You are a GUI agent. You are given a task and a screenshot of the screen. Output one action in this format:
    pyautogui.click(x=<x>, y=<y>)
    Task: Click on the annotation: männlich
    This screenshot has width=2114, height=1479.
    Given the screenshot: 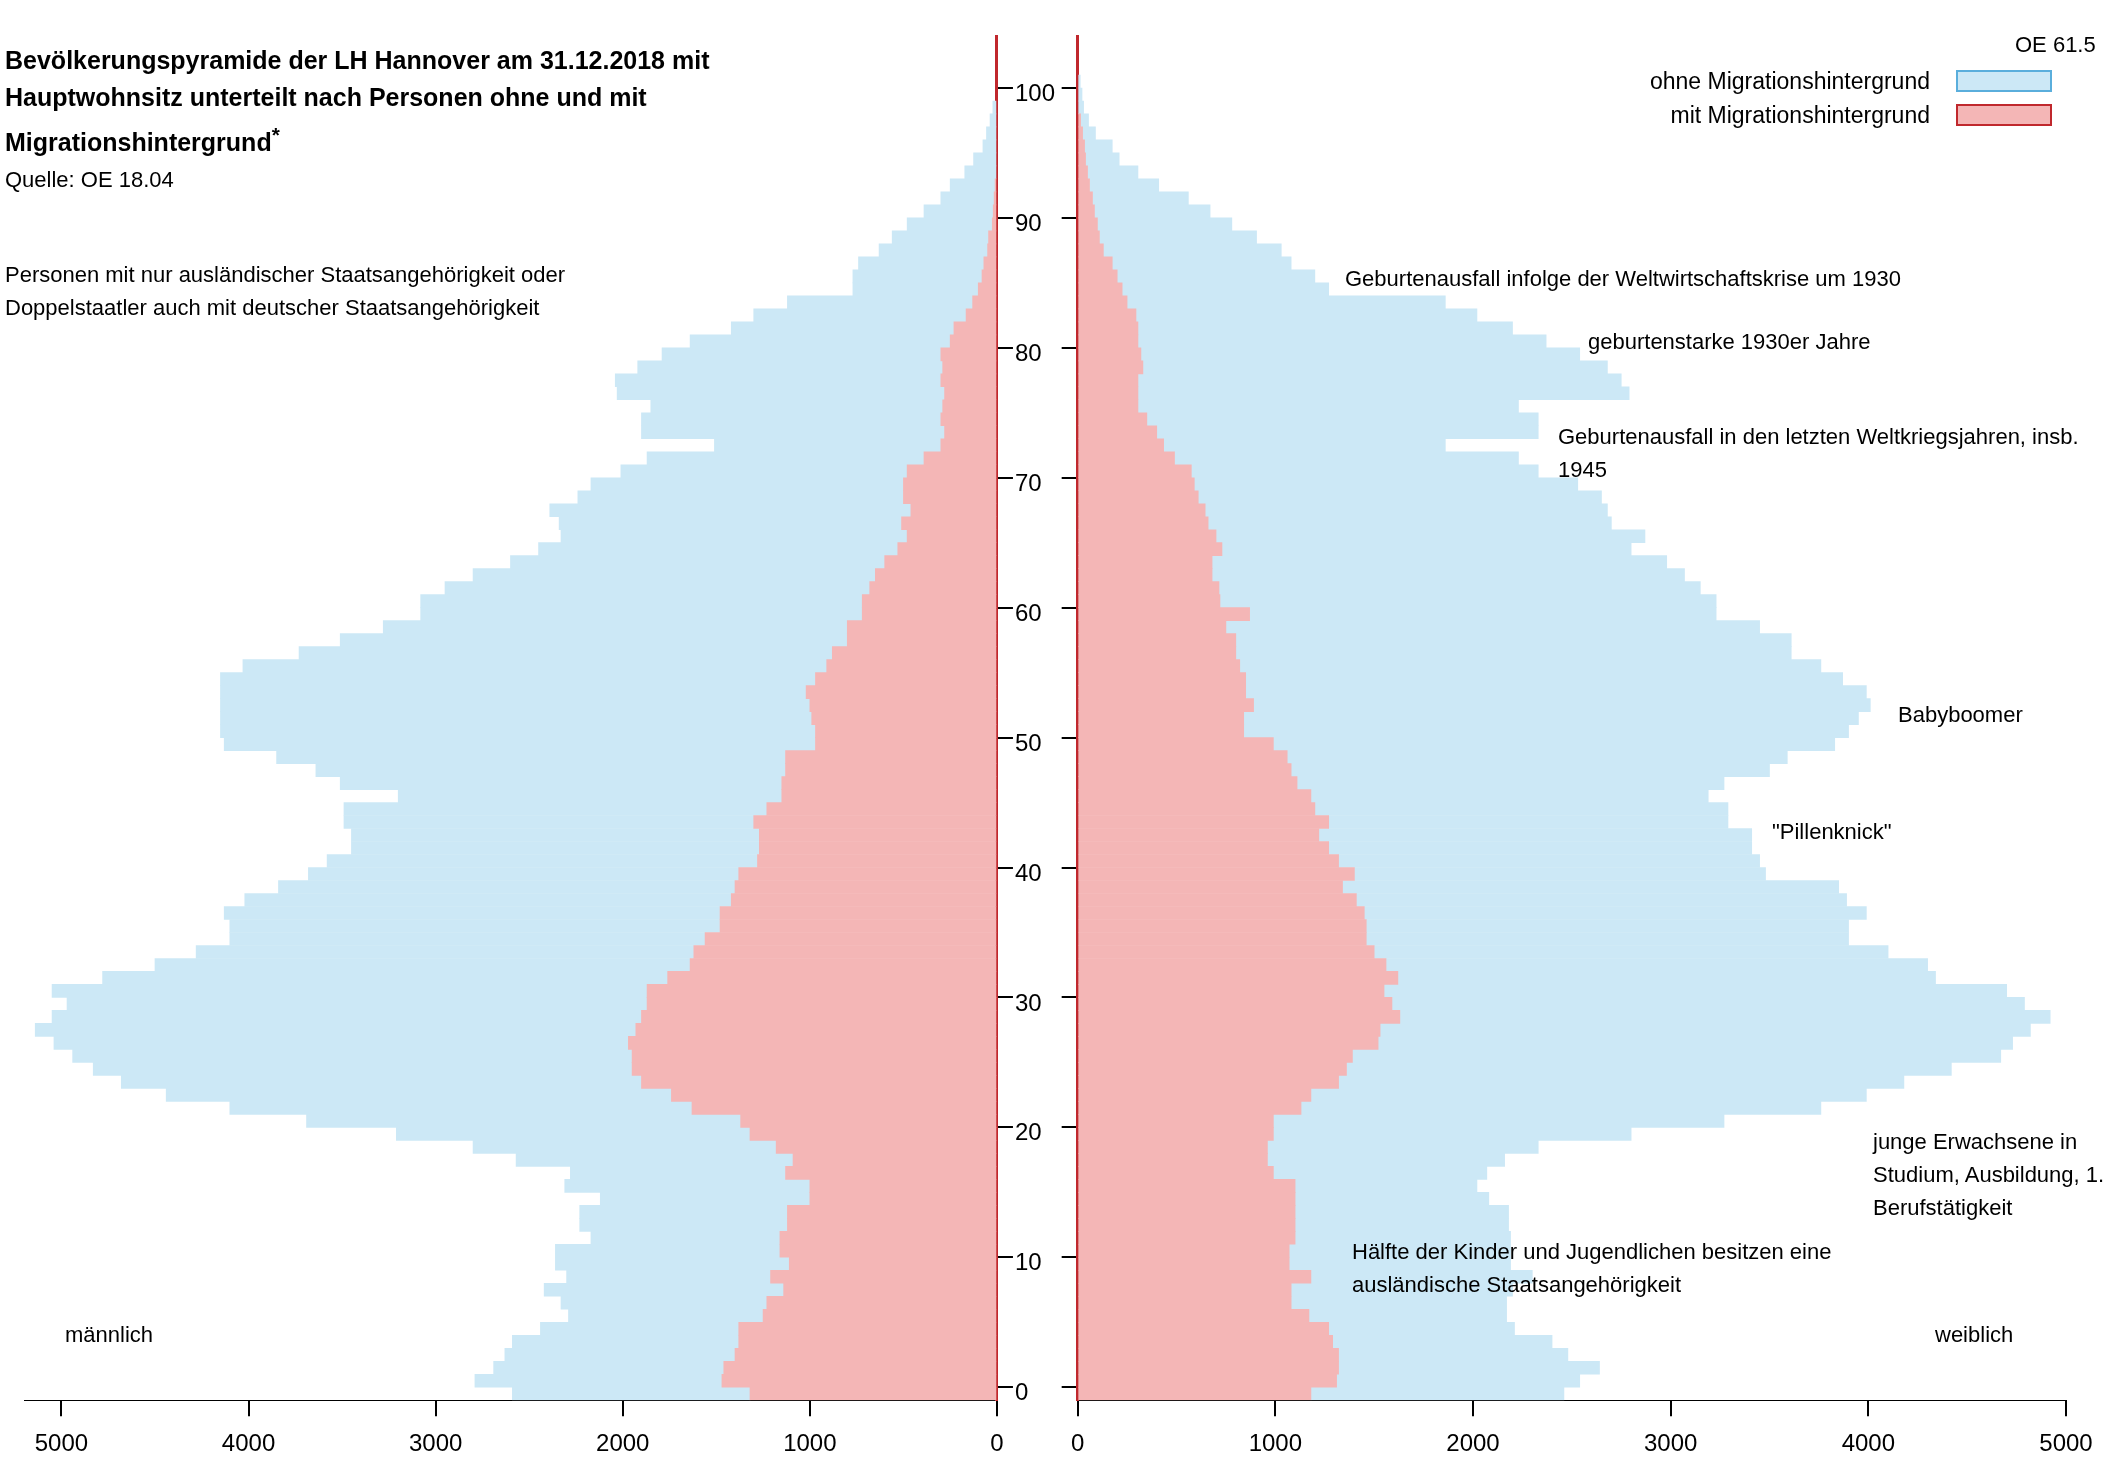 What is the action you would take?
    pyautogui.click(x=109, y=1335)
    